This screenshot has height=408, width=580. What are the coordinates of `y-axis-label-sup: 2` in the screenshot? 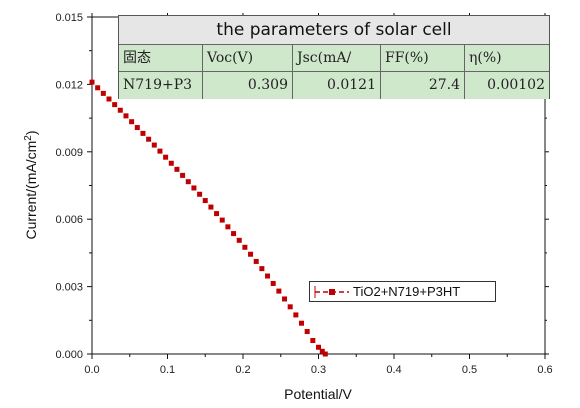 It's located at (28, 138).